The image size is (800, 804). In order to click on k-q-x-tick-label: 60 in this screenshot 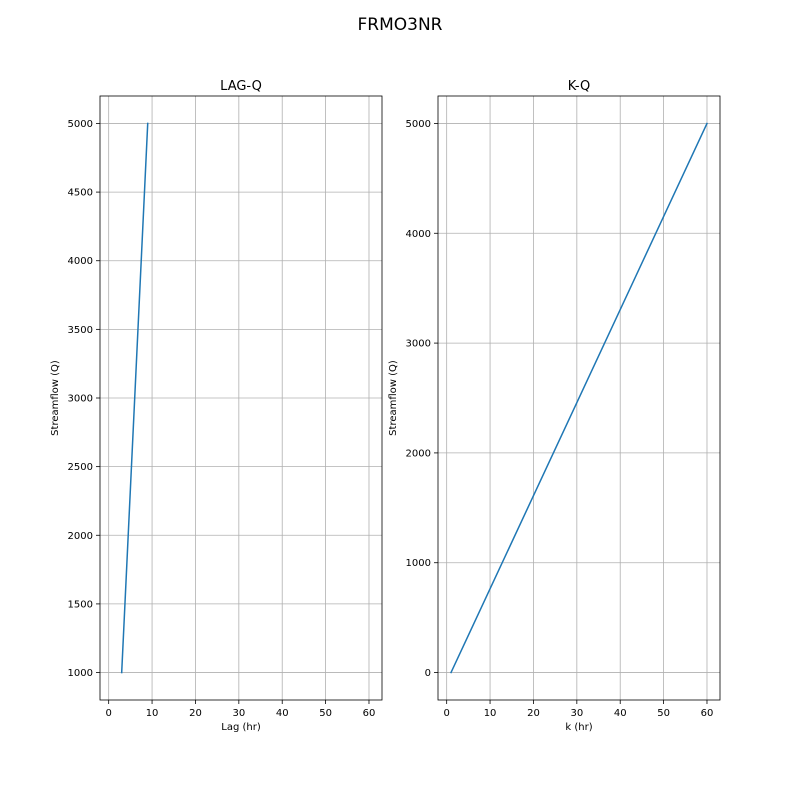, I will do `click(707, 713)`.